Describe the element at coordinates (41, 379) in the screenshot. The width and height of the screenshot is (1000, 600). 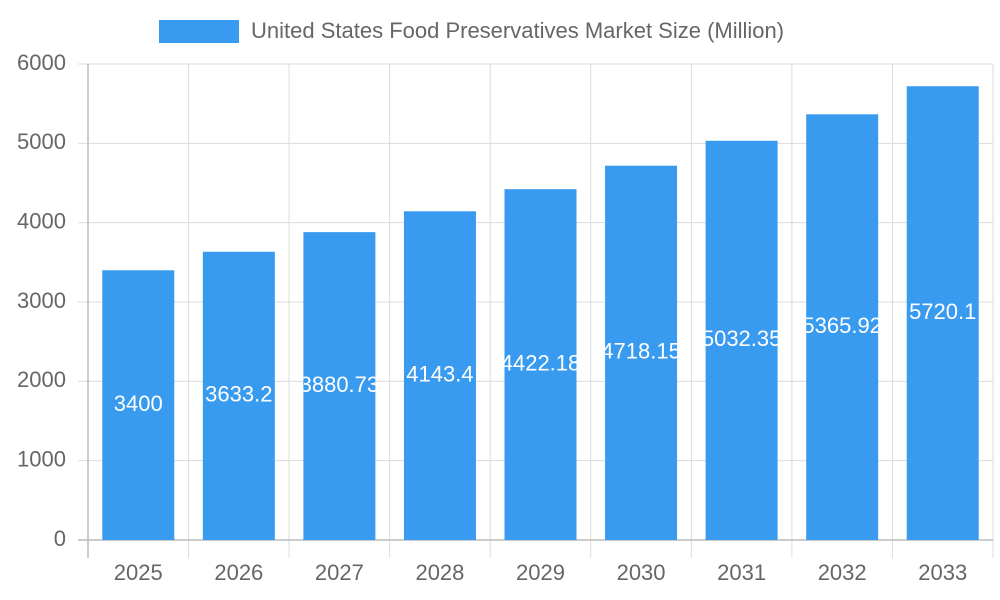
I see `y-tick-label: 2000` at that location.